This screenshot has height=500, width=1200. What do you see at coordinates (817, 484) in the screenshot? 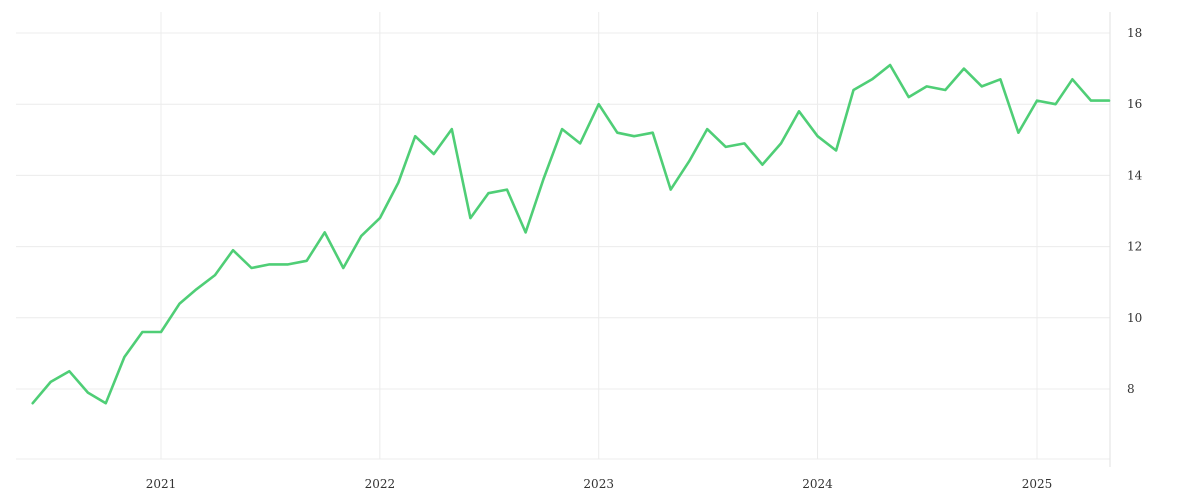
I see `x-tick-label-2024: 2024` at bounding box center [817, 484].